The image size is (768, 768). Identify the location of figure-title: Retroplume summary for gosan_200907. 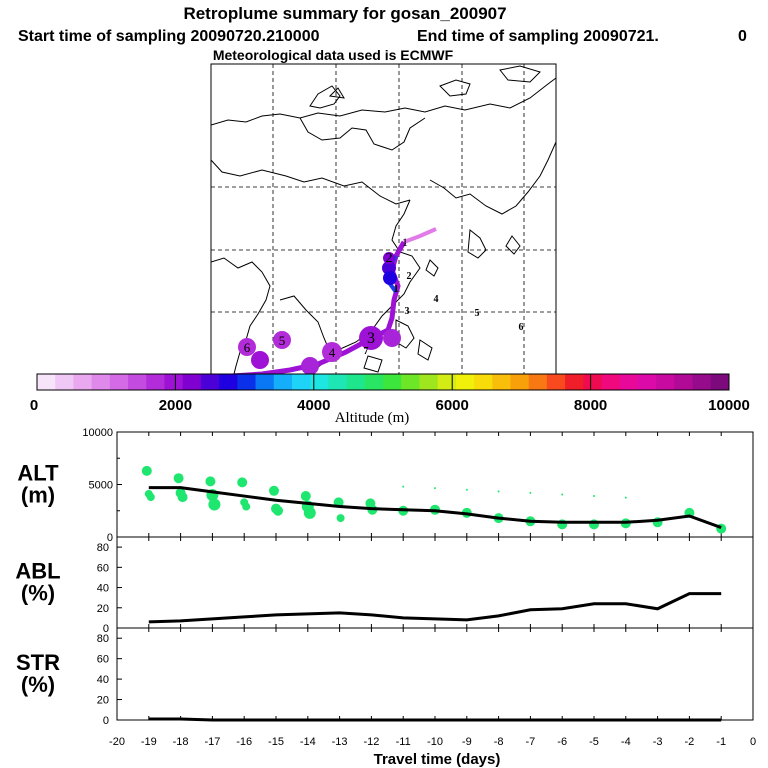
(344, 13).